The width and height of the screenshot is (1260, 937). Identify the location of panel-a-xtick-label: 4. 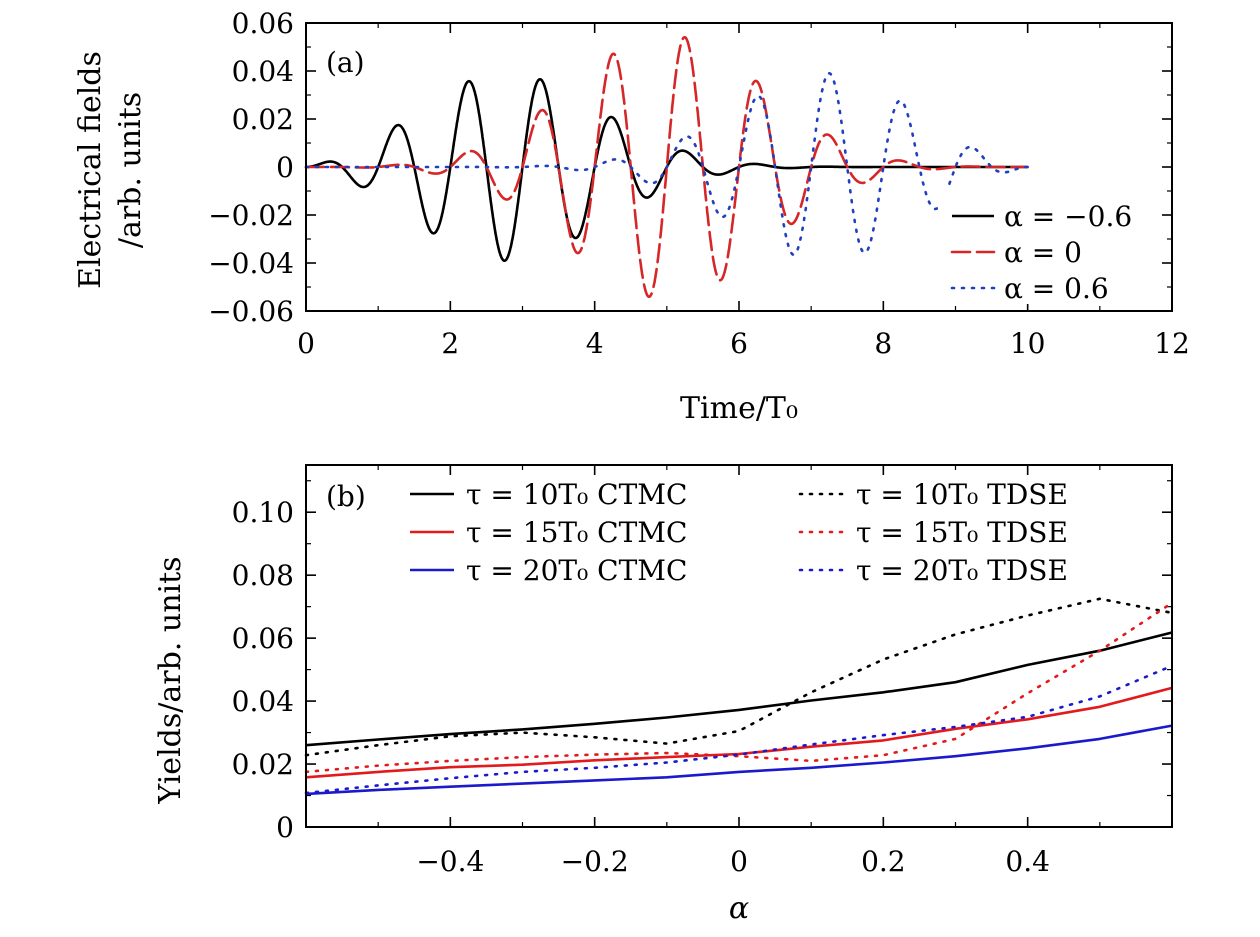
(595, 343).